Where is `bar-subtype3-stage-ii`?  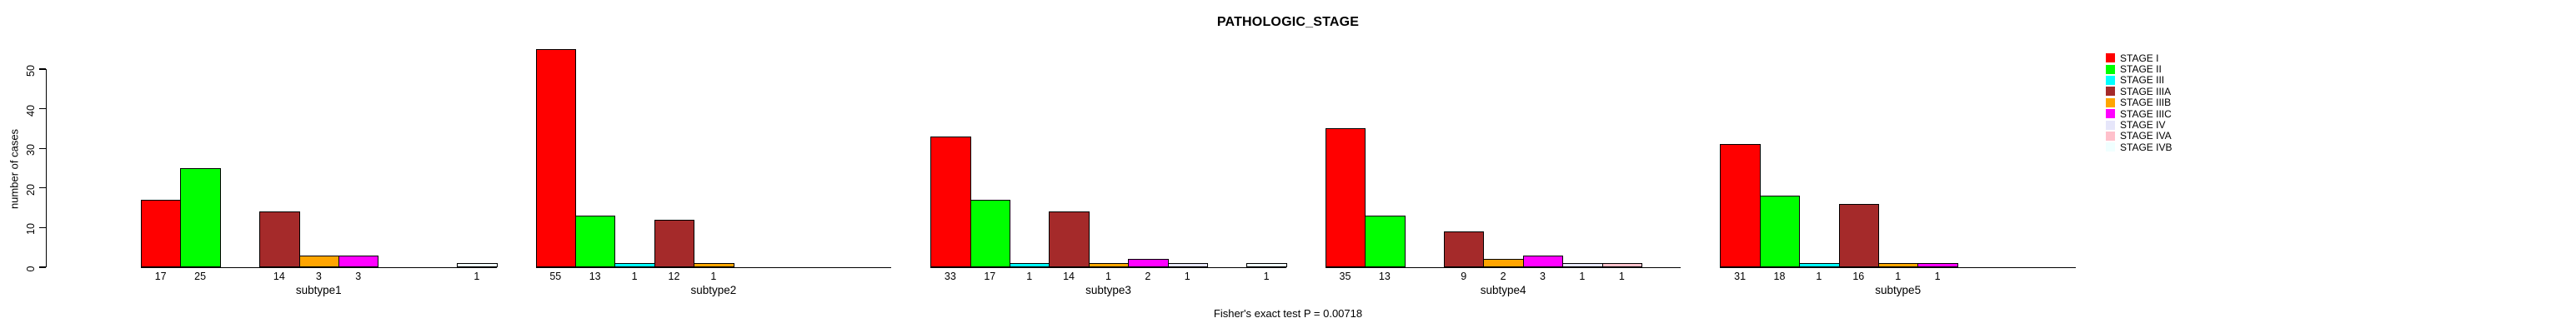
bar-subtype3-stage-ii is located at coordinates (990, 233).